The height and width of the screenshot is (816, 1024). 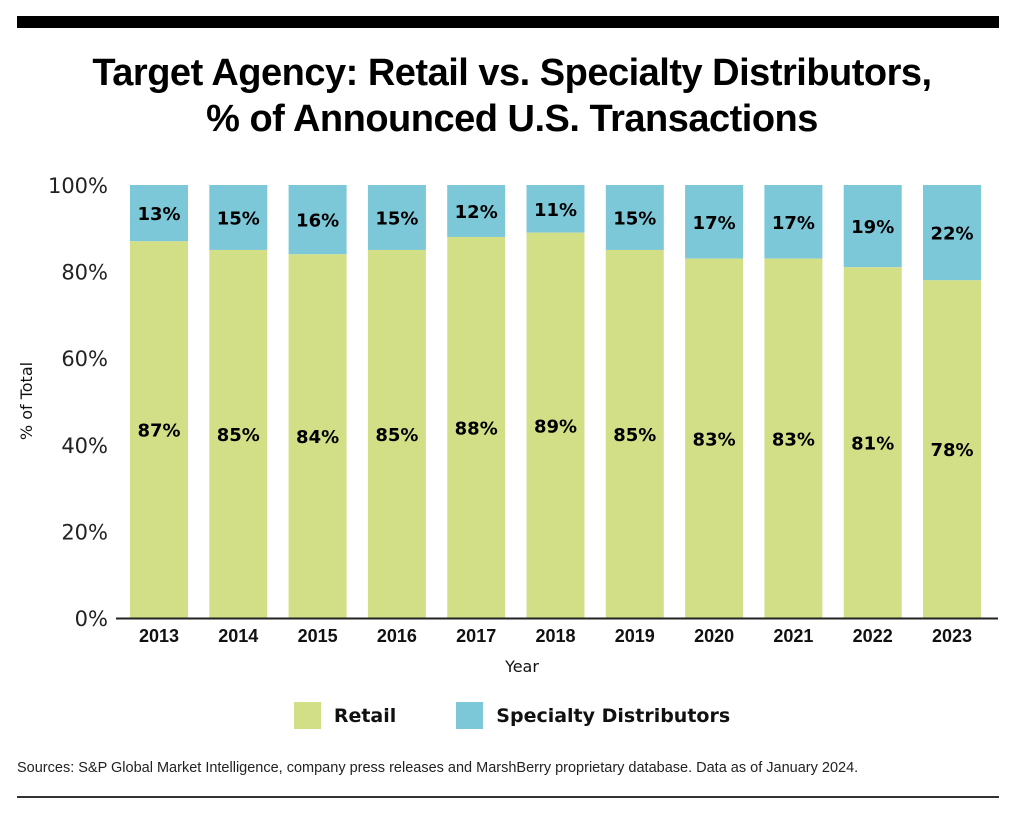 I want to click on bar-retail-2022, so click(x=872, y=442).